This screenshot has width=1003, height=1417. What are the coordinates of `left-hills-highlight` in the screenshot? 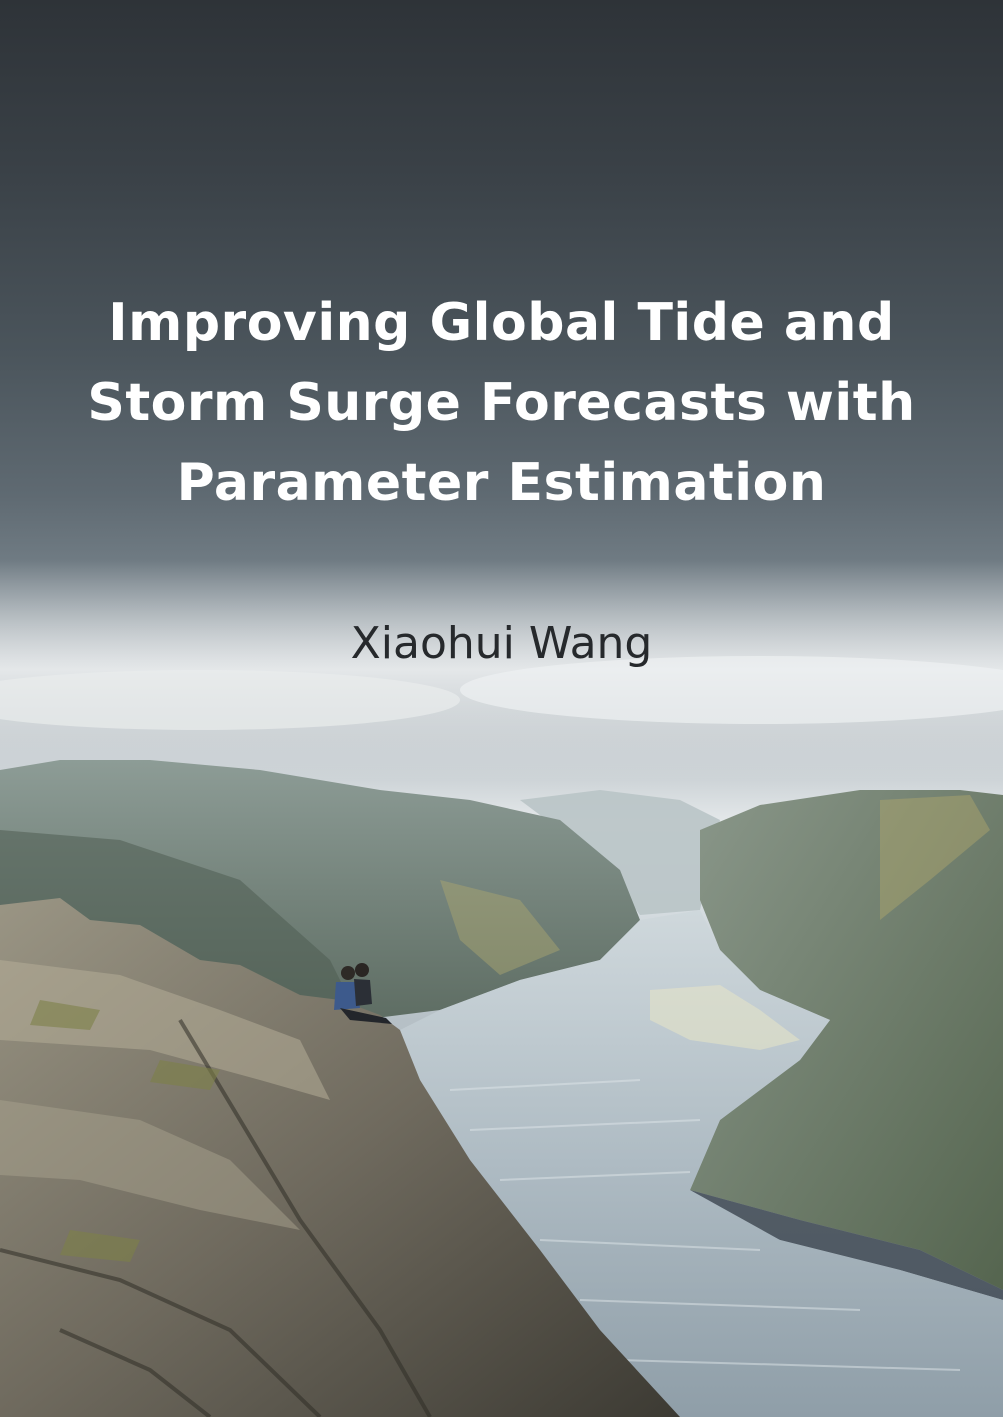 It's located at (500, 927).